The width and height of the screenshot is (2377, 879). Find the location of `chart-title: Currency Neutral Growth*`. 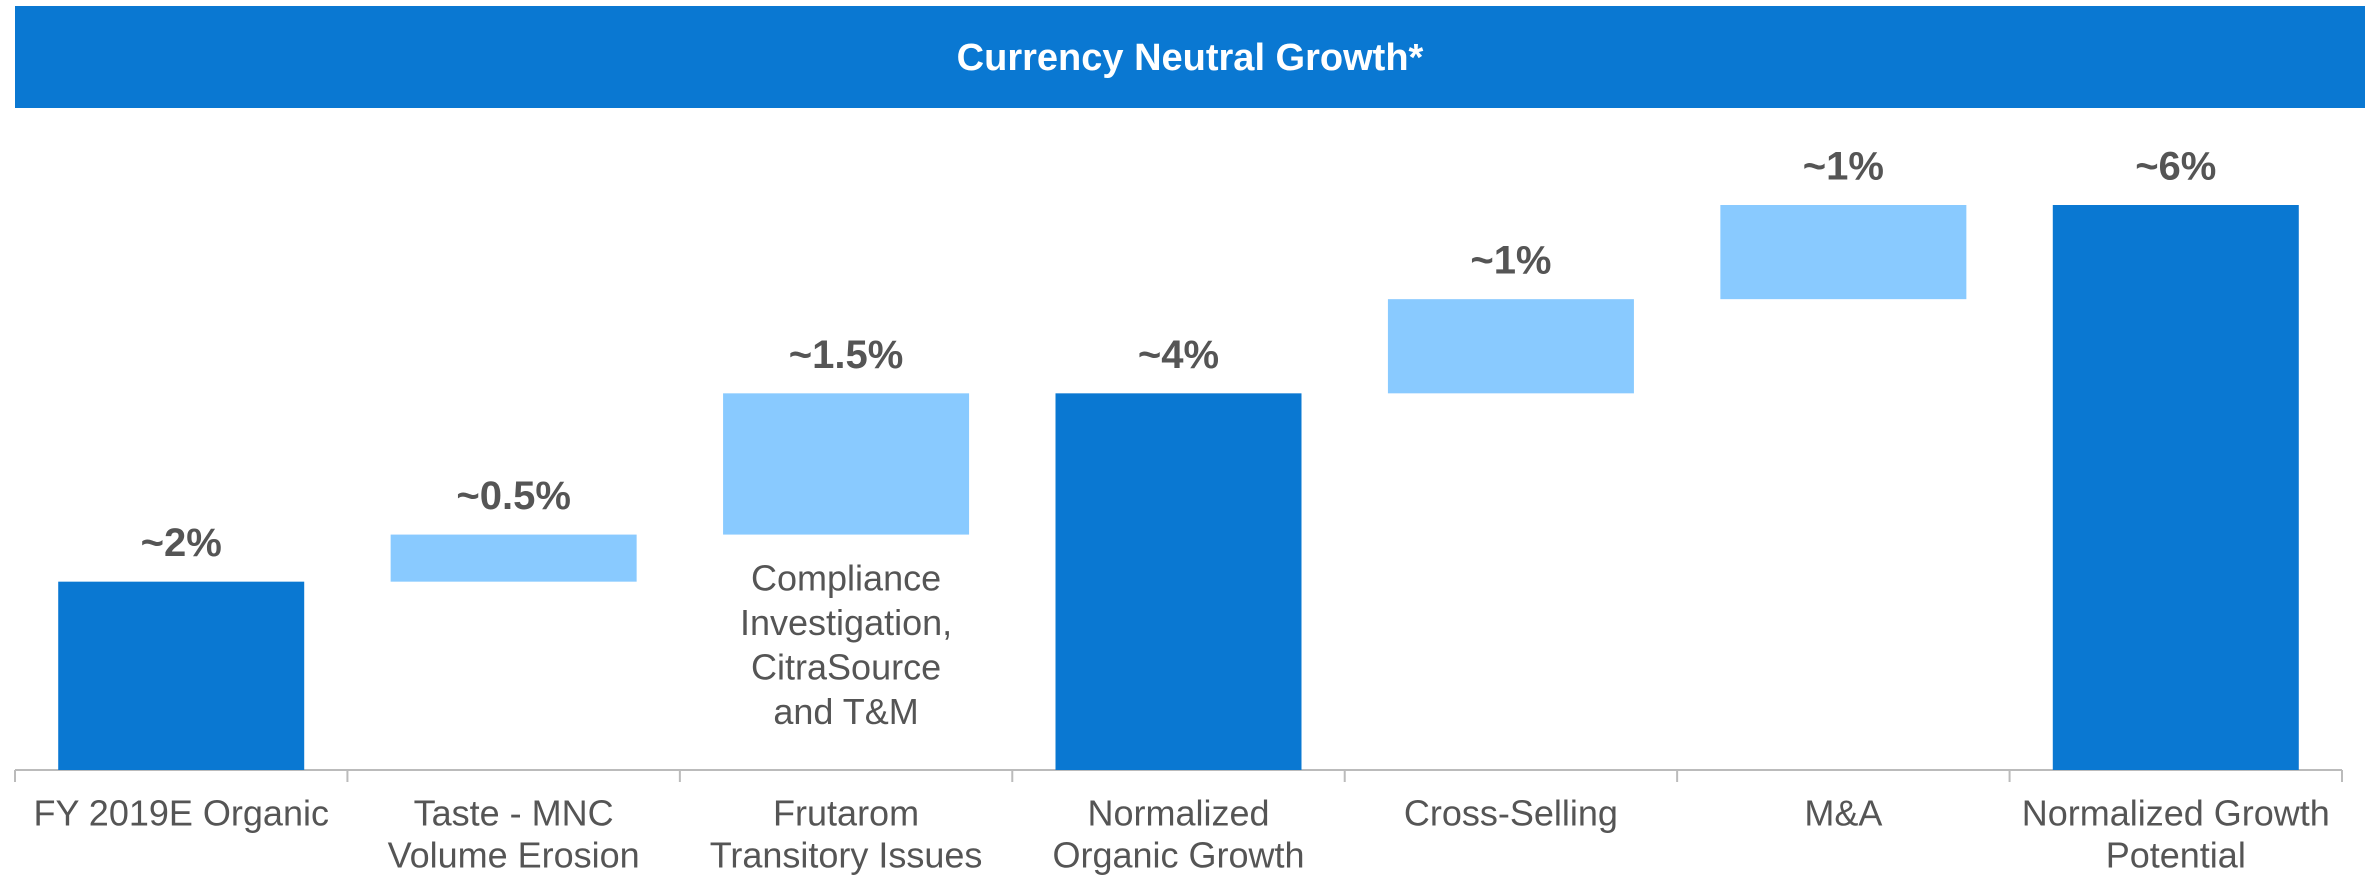

chart-title: Currency Neutral Growth* is located at coordinates (1190, 58).